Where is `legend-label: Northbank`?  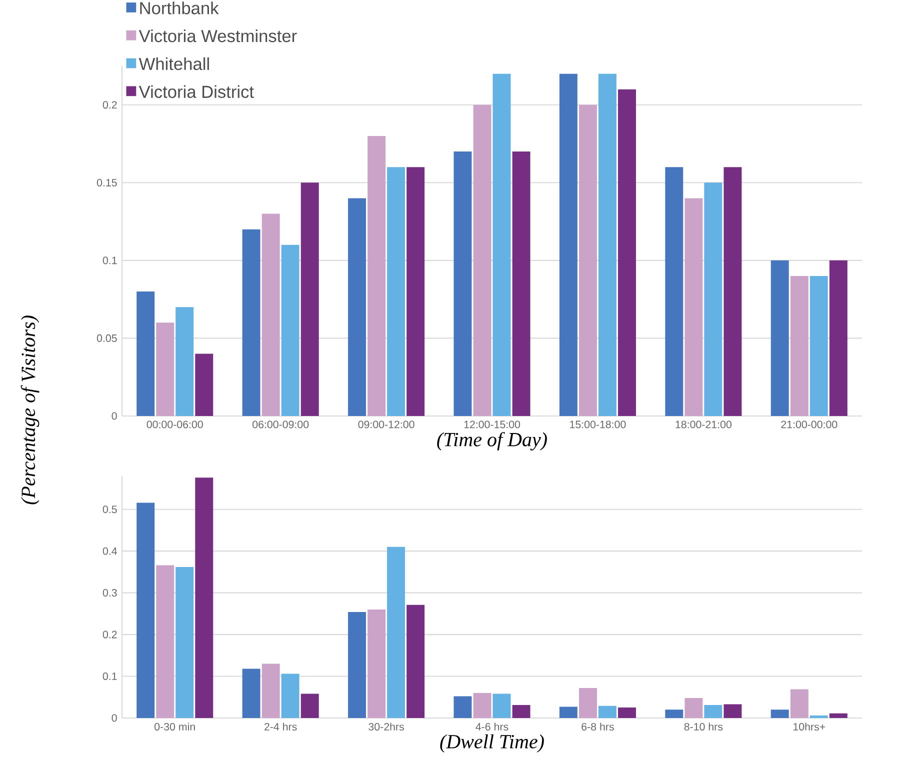
legend-label: Northbank is located at coordinates (179, 8).